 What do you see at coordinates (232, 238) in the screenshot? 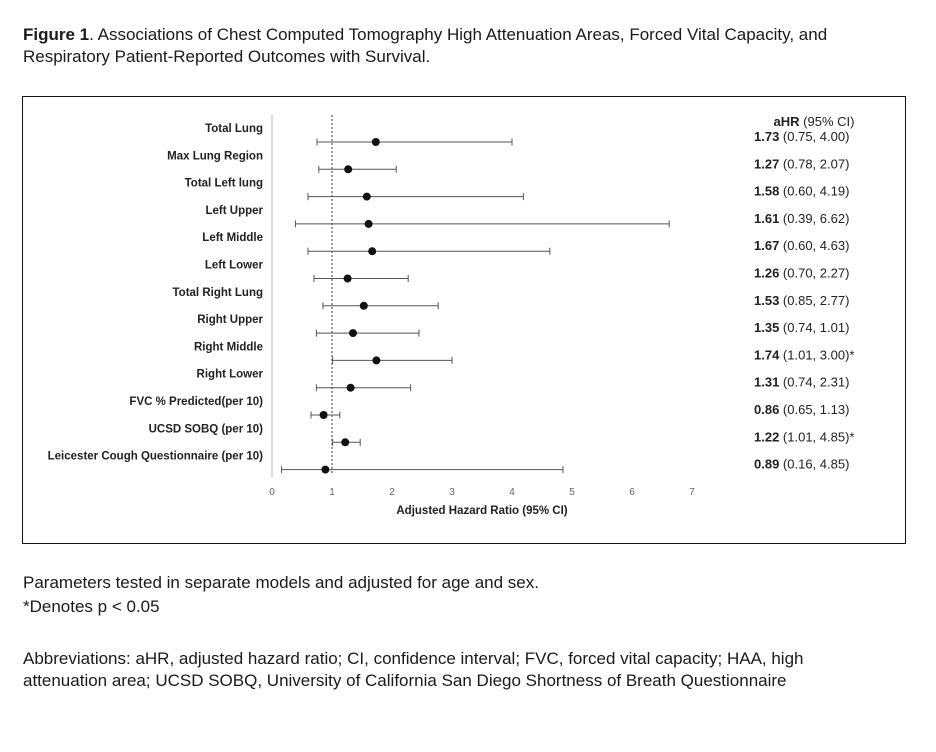
I see `row-label: Left Middle` at bounding box center [232, 238].